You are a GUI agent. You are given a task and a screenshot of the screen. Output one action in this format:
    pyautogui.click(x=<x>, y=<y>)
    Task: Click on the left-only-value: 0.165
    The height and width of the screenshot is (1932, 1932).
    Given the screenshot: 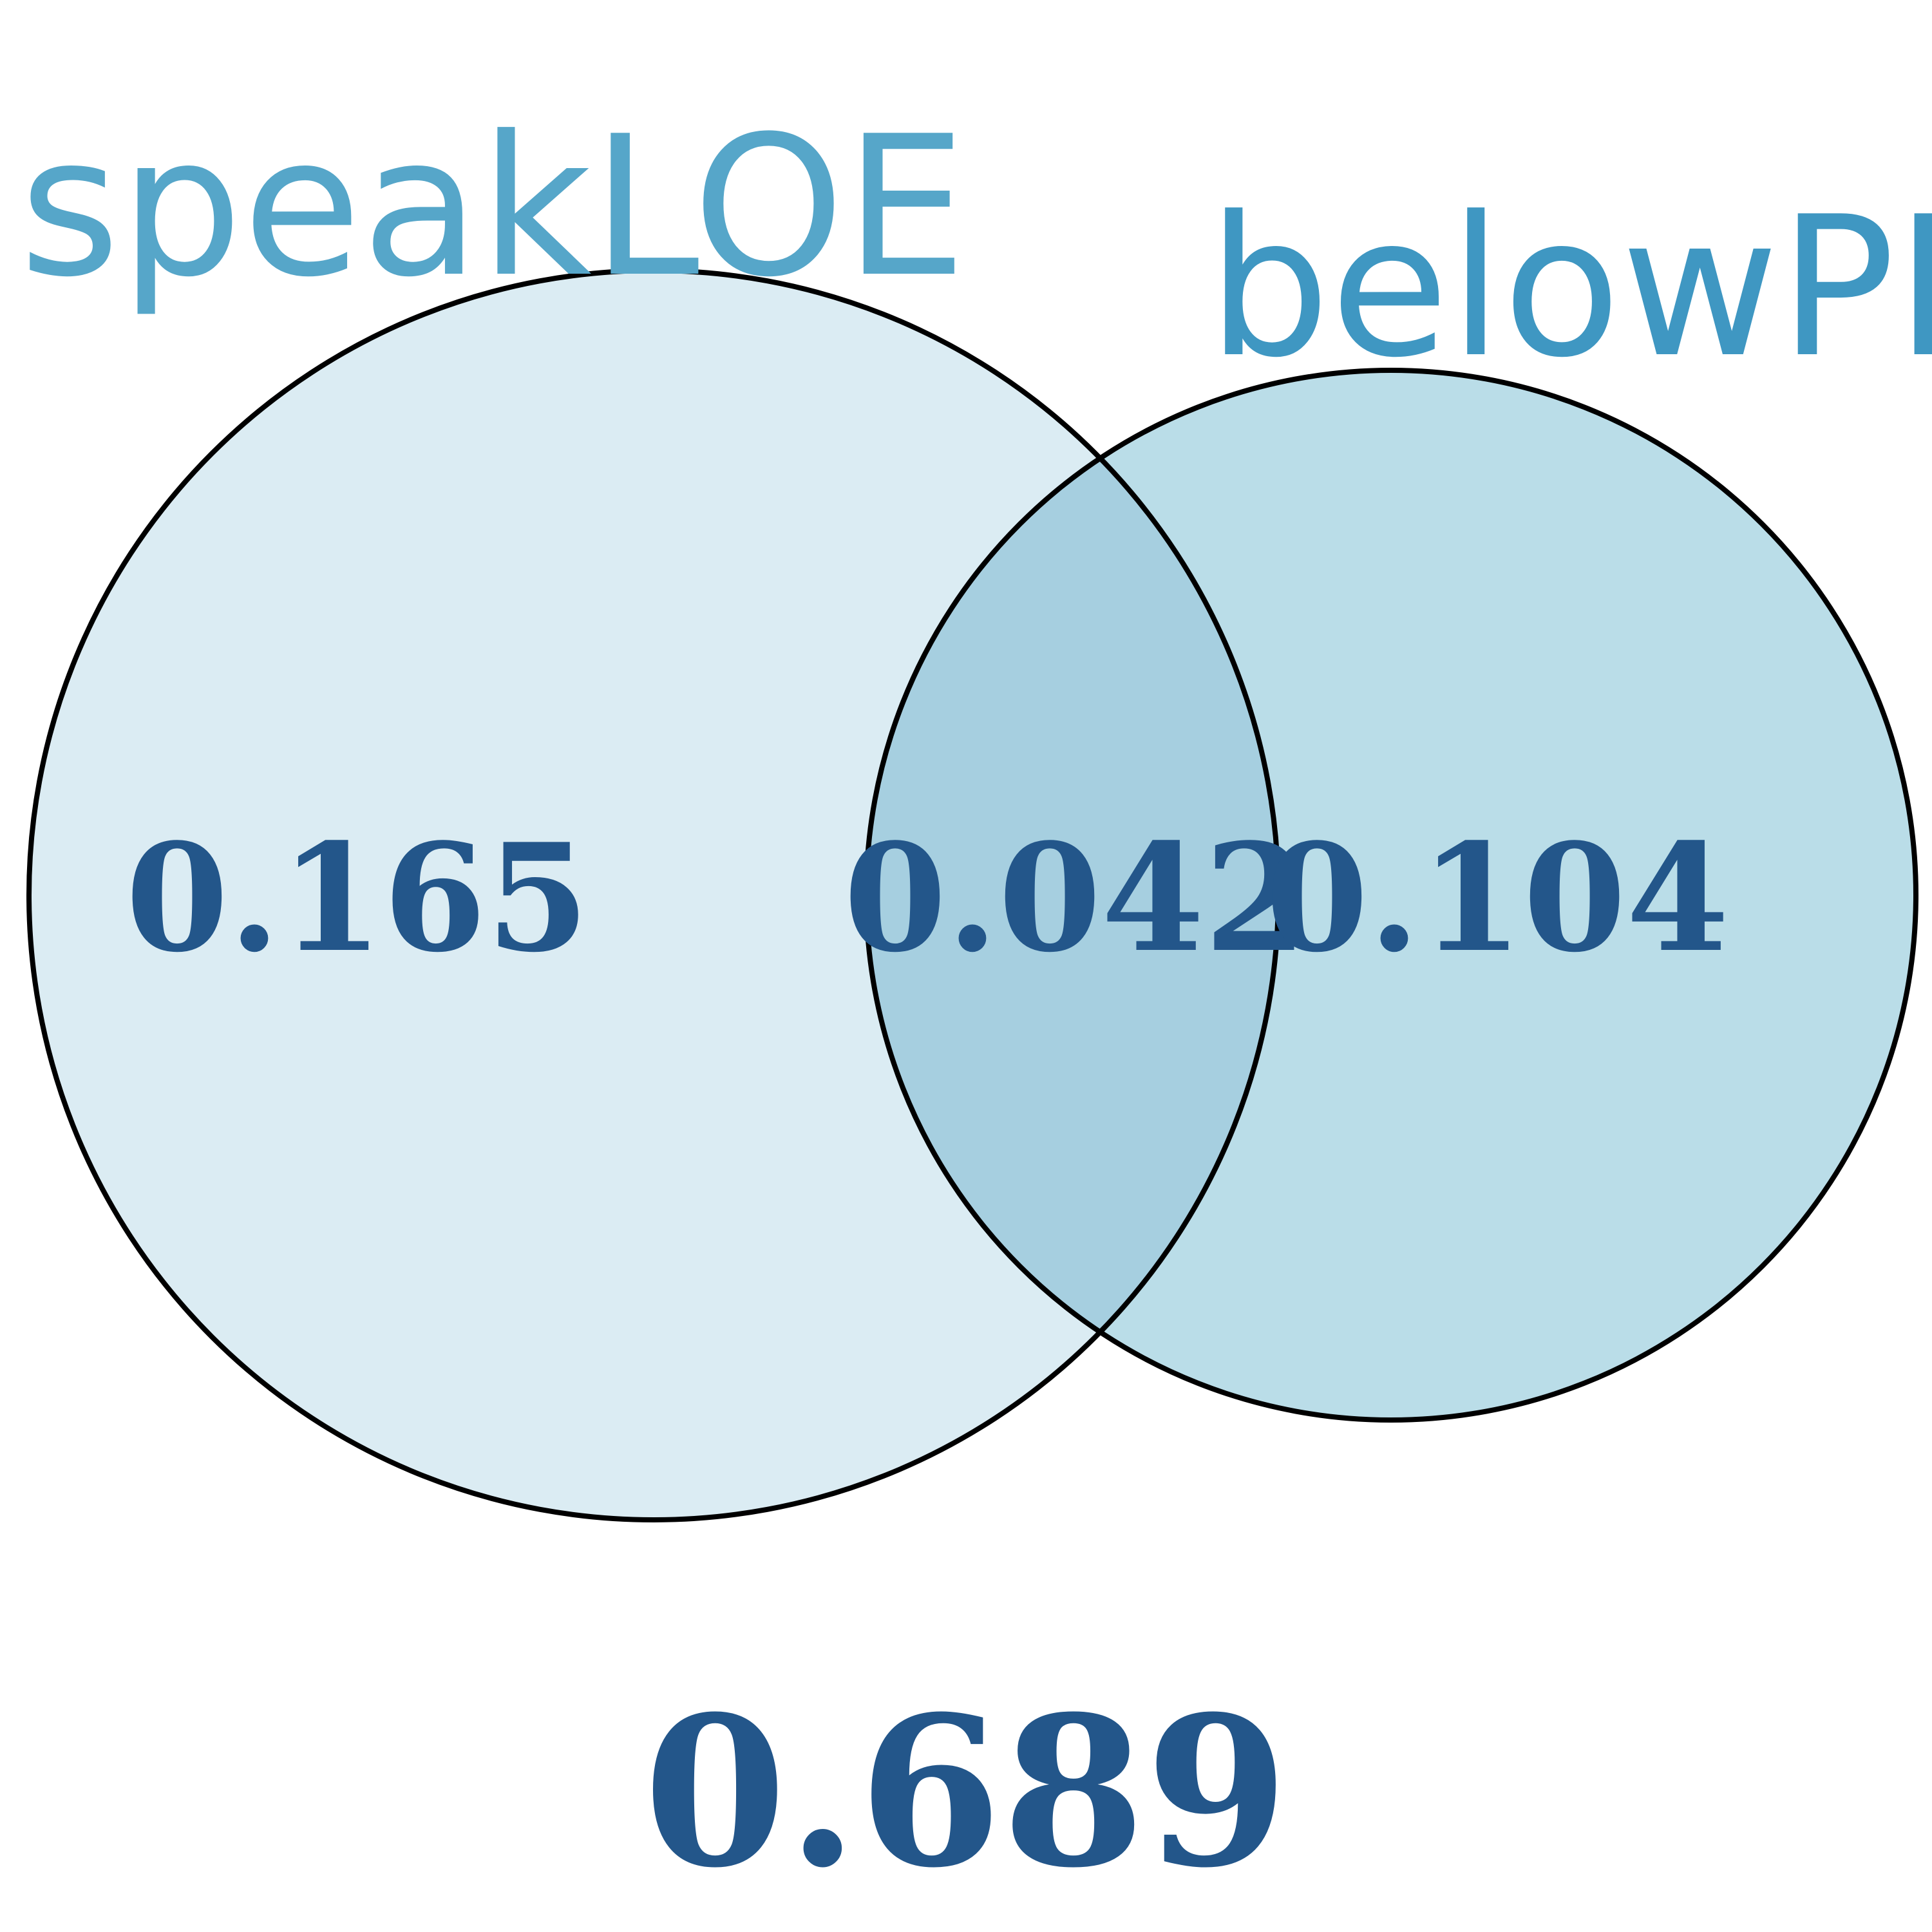 What is the action you would take?
    pyautogui.click(x=357, y=898)
    